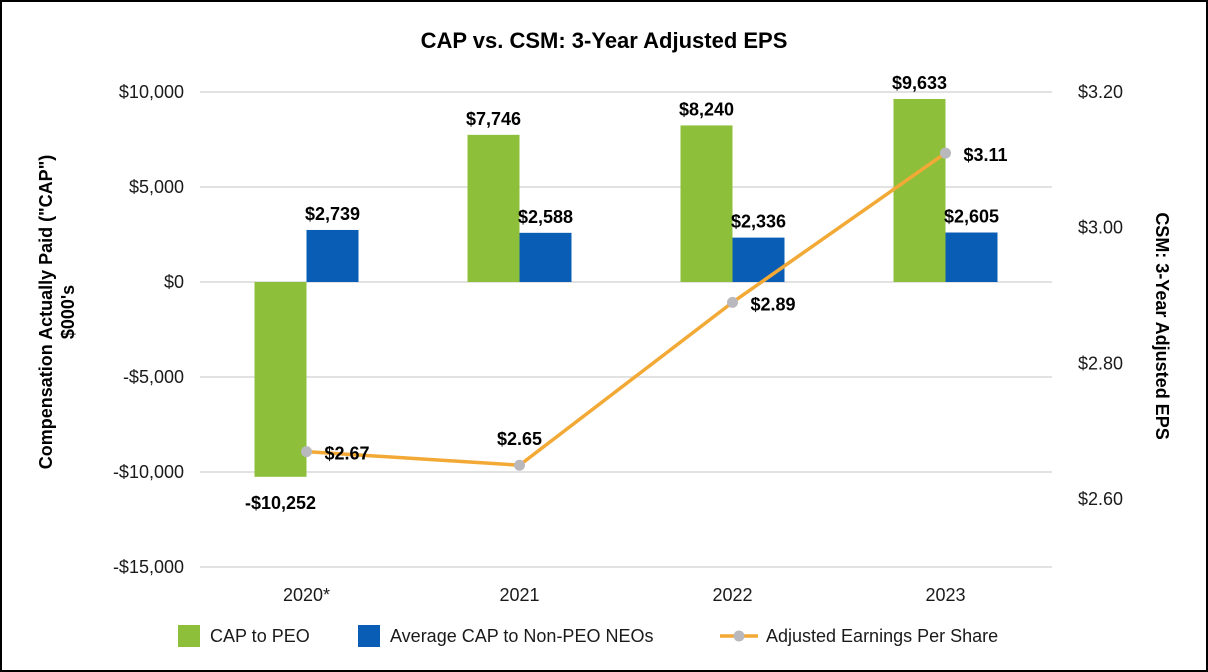  I want to click on legend-label-cap-to-peo: CAP to PEO, so click(260, 636).